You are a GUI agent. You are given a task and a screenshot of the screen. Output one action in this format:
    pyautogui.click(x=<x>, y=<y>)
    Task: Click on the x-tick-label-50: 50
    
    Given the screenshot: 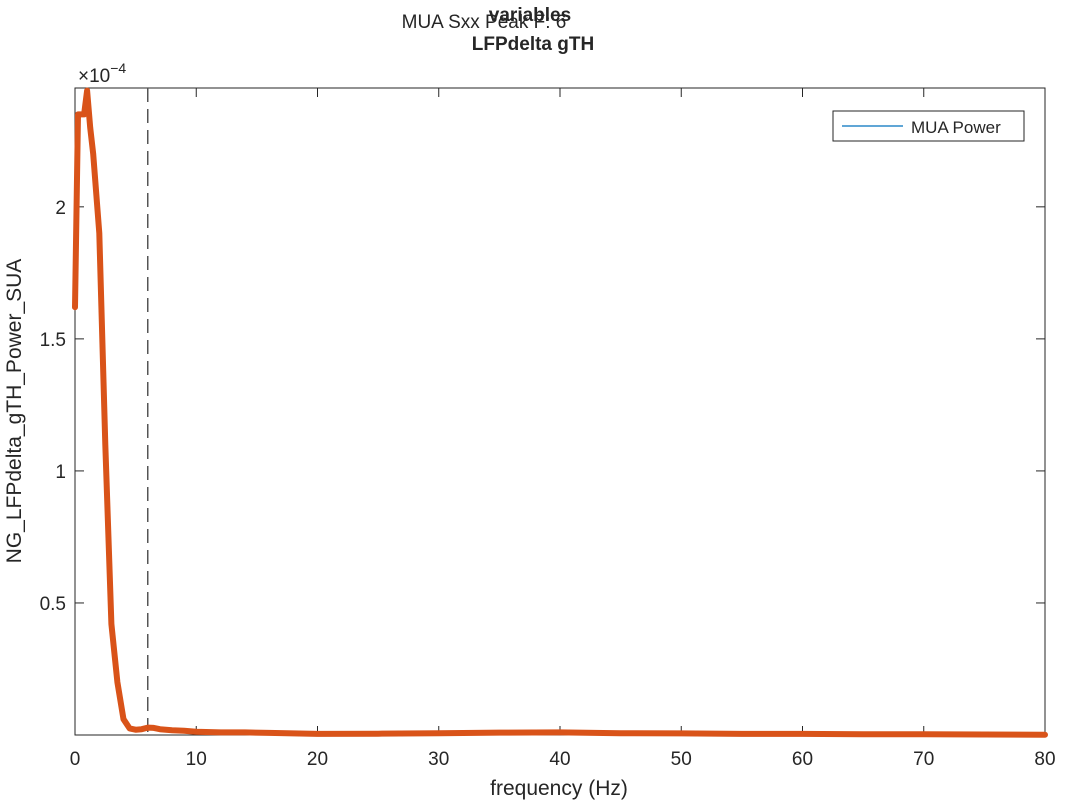 What is the action you would take?
    pyautogui.click(x=681, y=759)
    